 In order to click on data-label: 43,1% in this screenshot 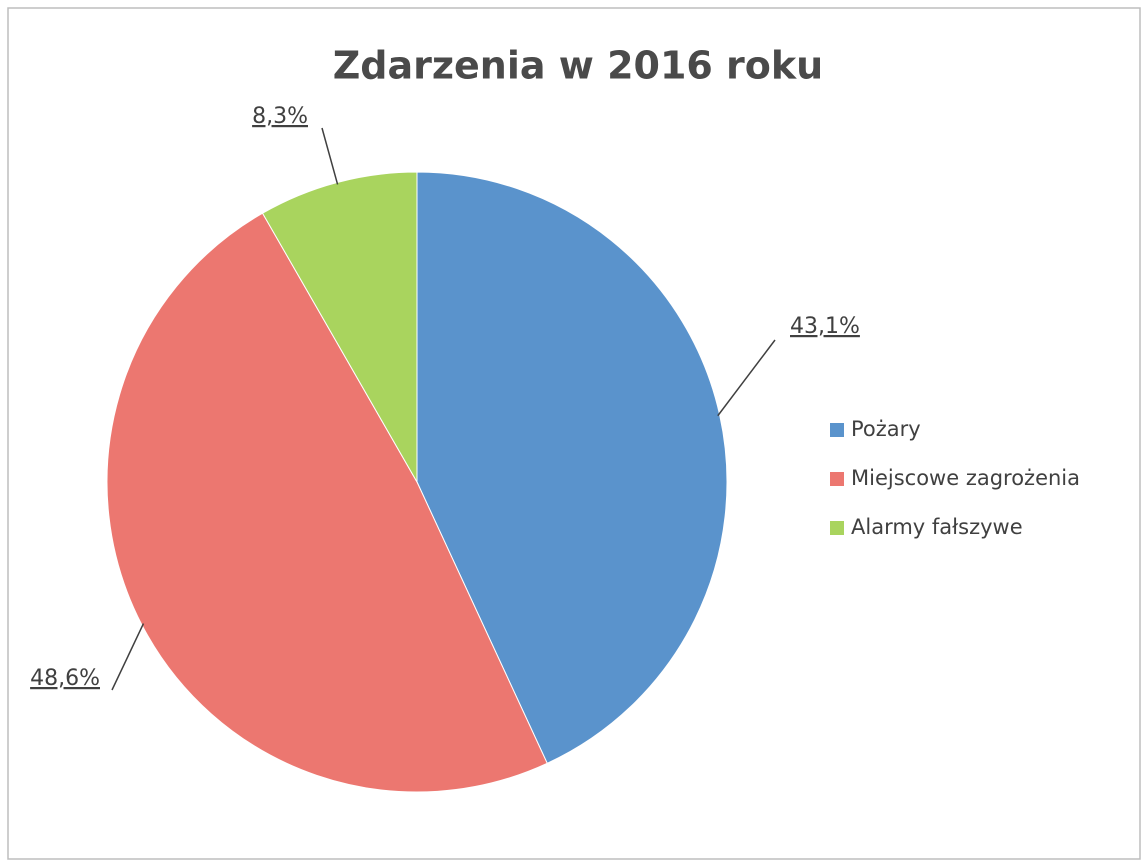, I will do `click(825, 326)`.